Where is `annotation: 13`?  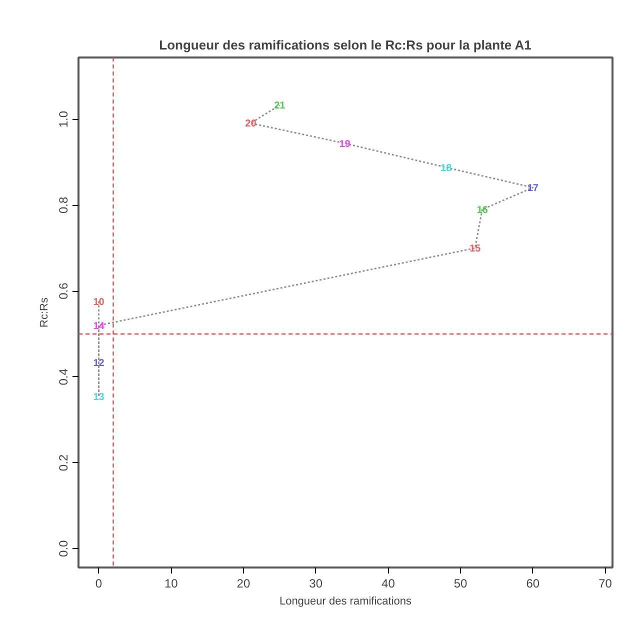
annotation: 13 is located at coordinates (99, 398).